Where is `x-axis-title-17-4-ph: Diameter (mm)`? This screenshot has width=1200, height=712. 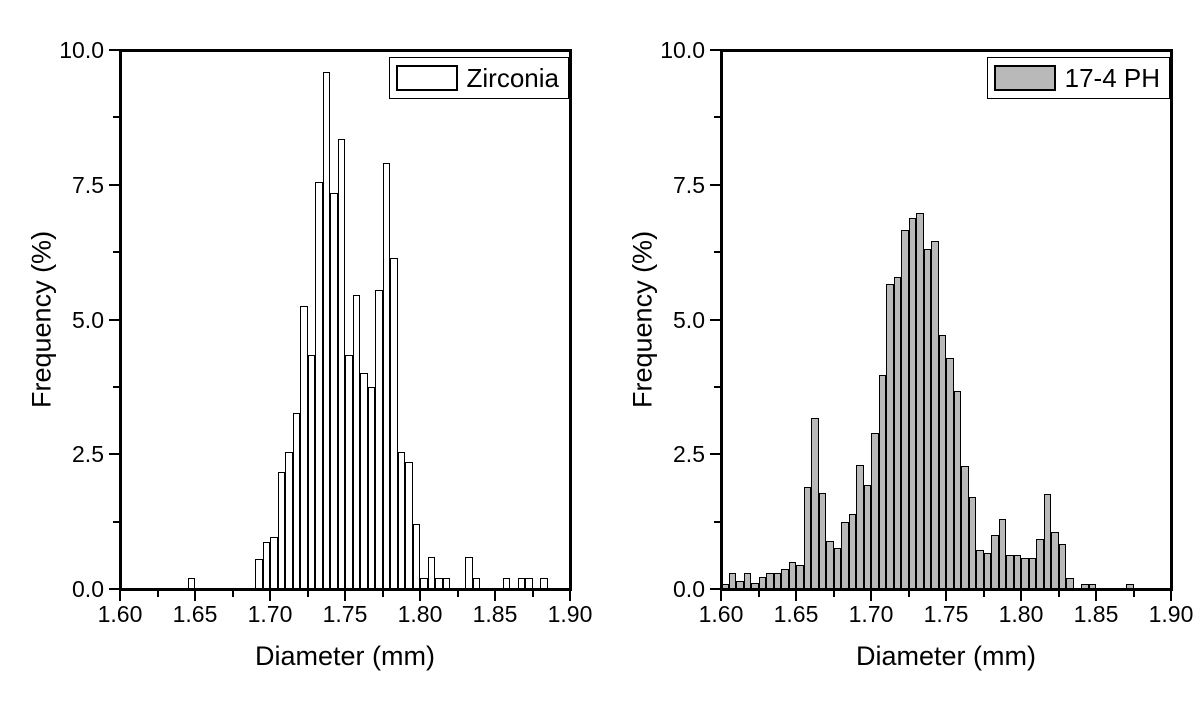
x-axis-title-17-4-ph: Diameter (mm) is located at coordinates (946, 656).